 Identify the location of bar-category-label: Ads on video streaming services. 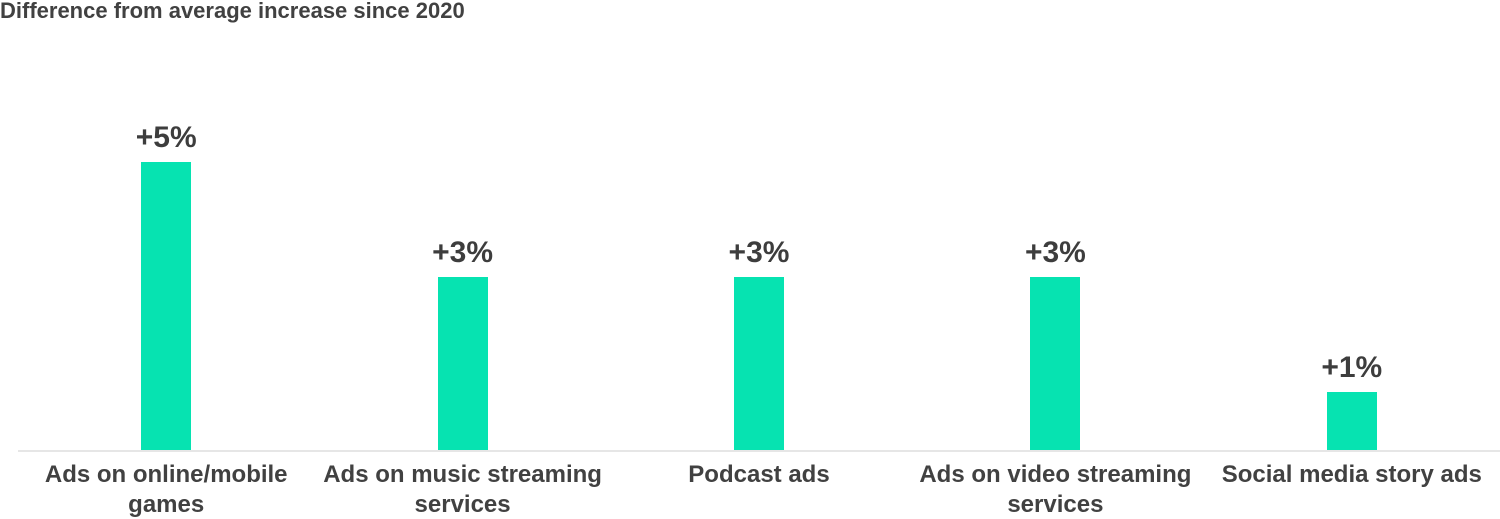
(1055, 489).